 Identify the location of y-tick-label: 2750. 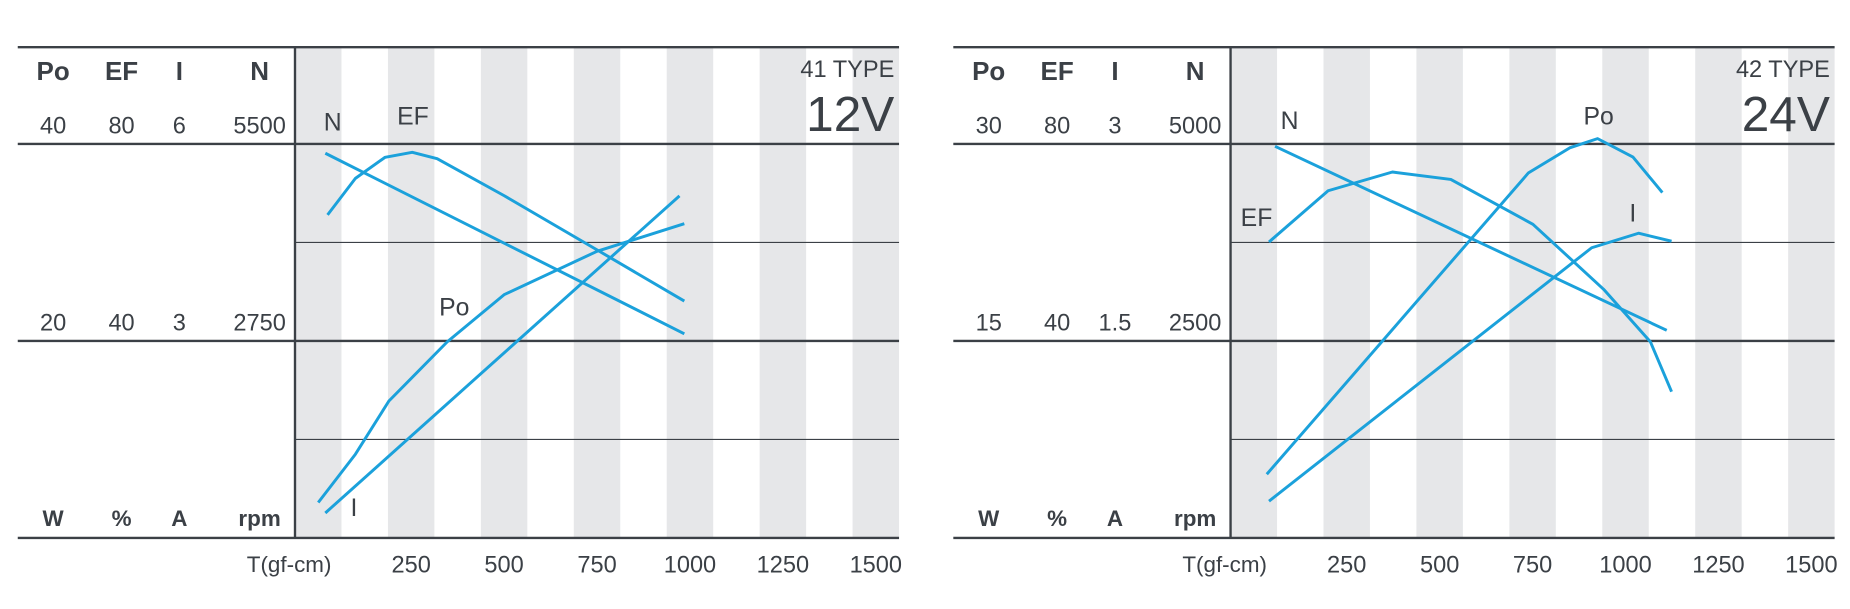
(259, 323).